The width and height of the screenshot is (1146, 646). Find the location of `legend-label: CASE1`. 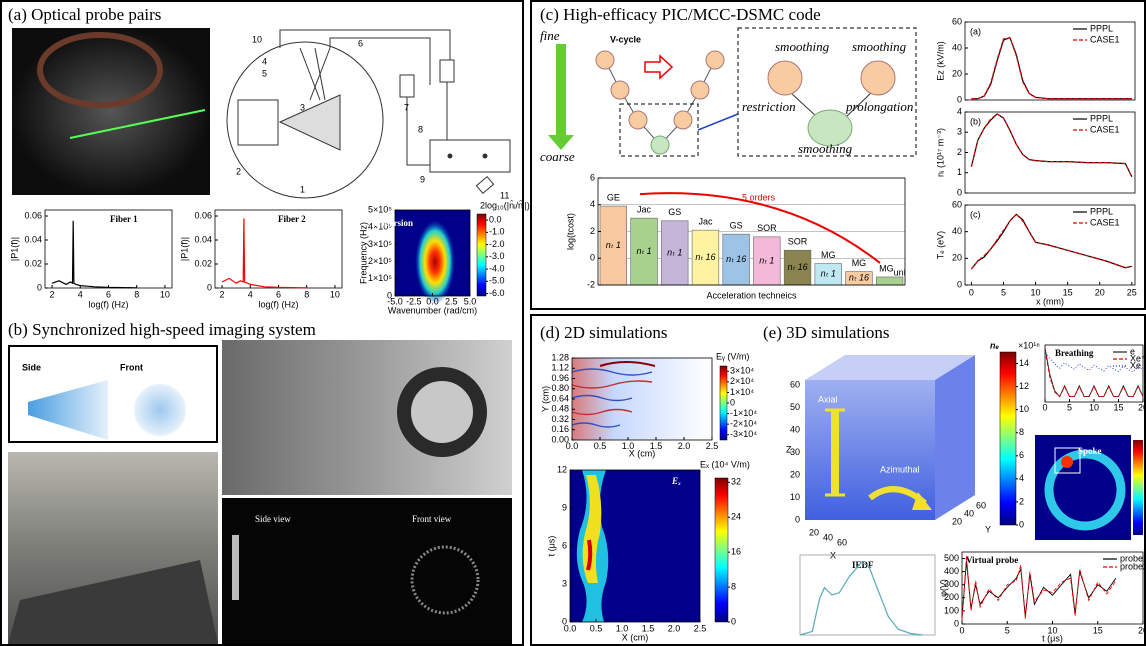

legend-label: CASE1 is located at coordinates (1105, 222).